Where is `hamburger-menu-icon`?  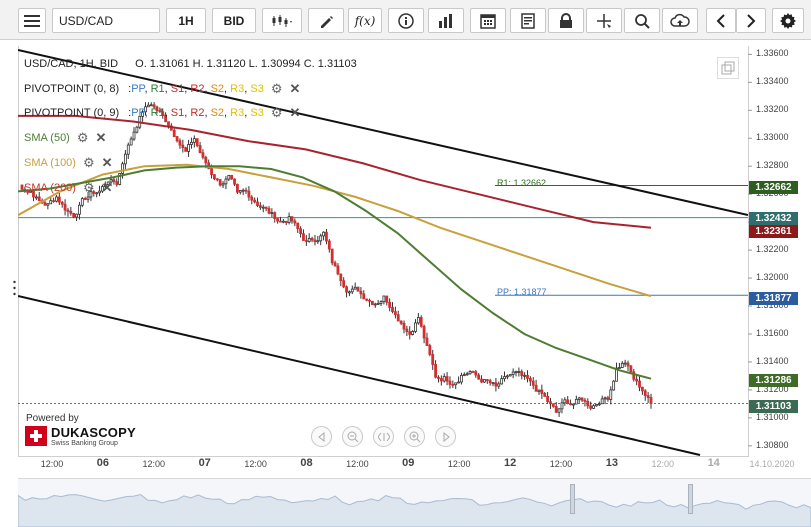 hamburger-menu-icon is located at coordinates (32, 20).